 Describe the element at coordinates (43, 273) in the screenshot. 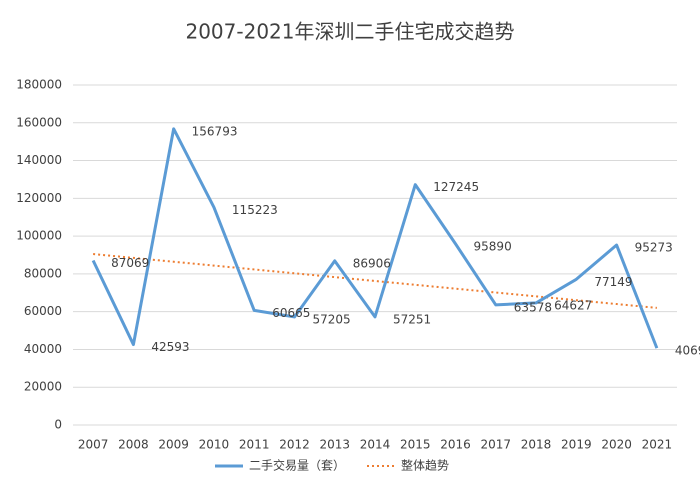

I see `y-tick-label: 80000` at that location.